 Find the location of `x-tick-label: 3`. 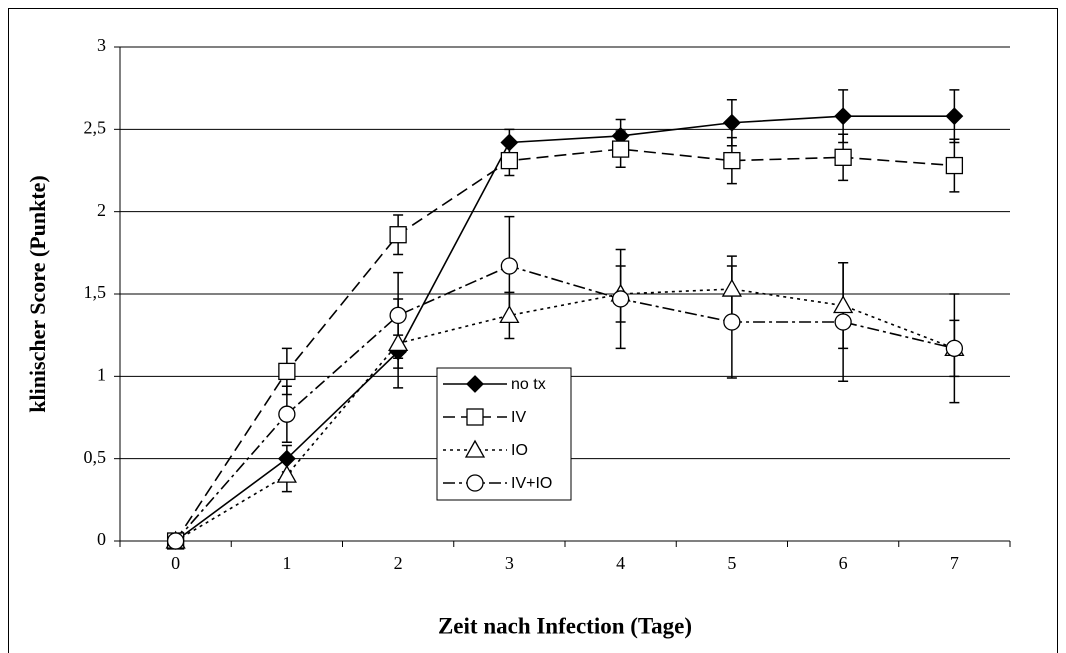

x-tick-label: 3 is located at coordinates (509, 563).